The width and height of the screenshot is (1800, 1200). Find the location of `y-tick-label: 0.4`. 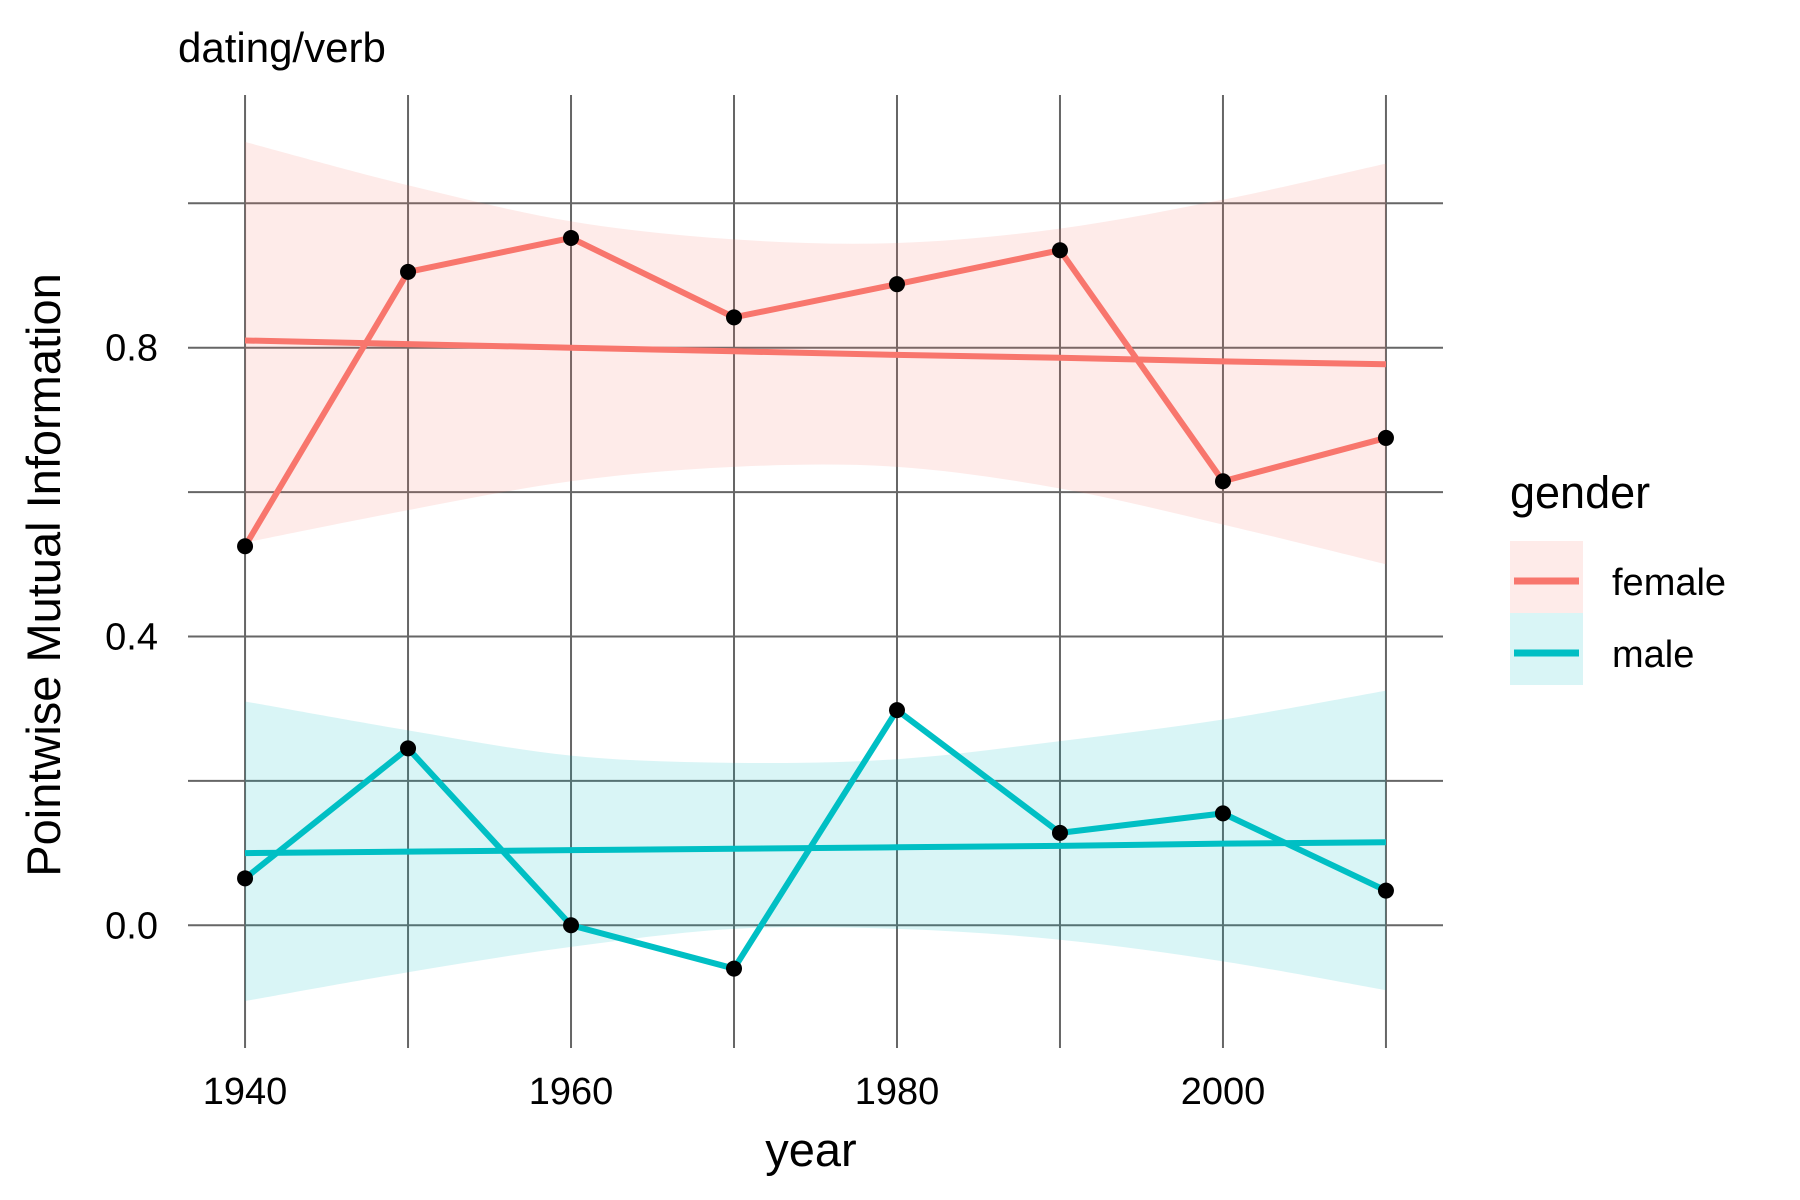

y-tick-label: 0.4 is located at coordinates (131, 637).